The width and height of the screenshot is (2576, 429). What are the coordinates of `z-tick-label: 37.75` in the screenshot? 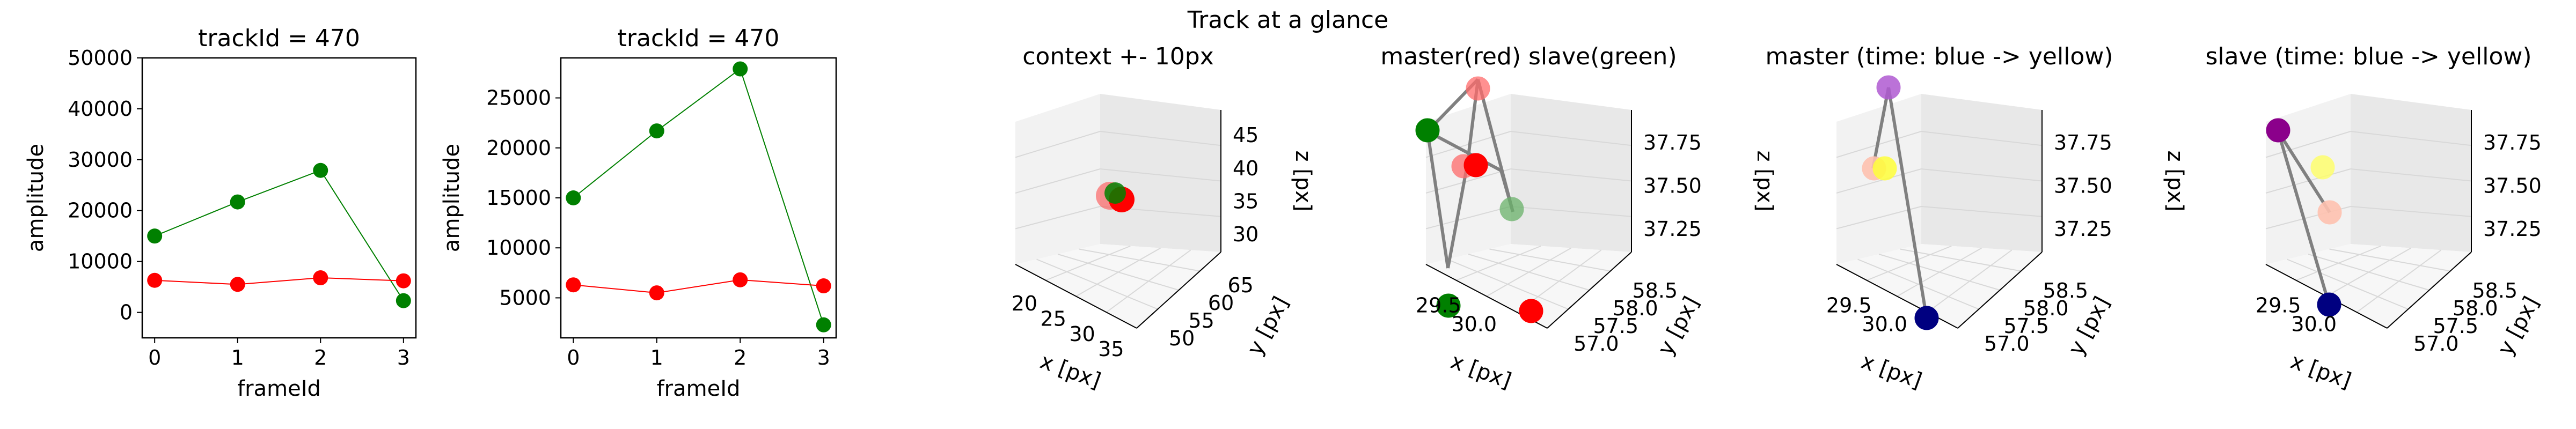 It's located at (2083, 142).